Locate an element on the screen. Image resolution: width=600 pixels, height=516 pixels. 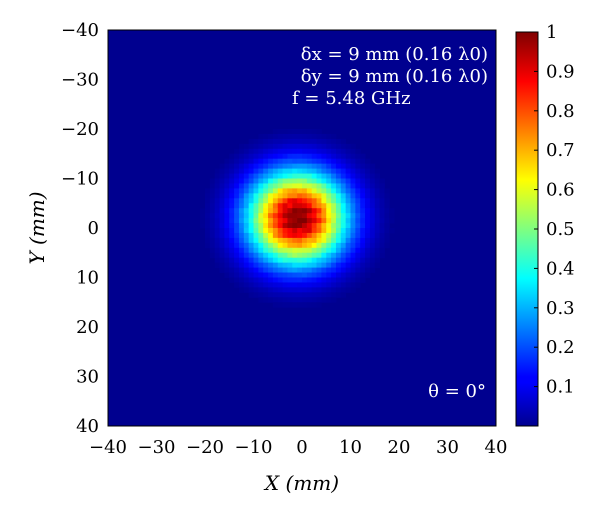
y-tick-label: 20 is located at coordinates (87, 327).